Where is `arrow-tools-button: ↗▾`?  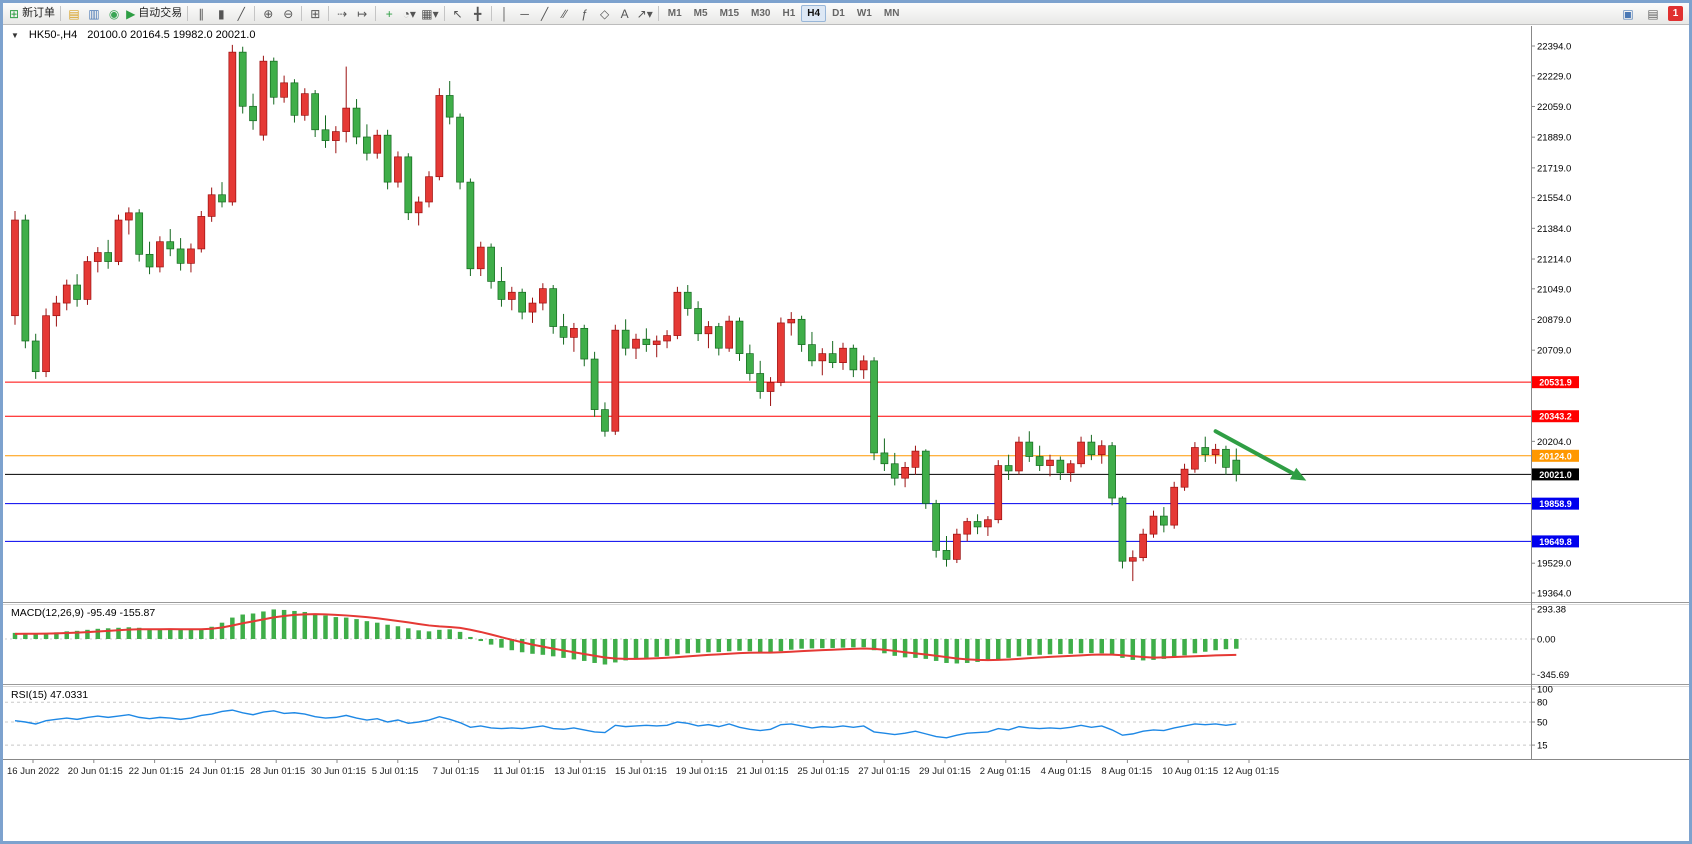
arrow-tools-button: ↗▾ is located at coordinates (645, 14).